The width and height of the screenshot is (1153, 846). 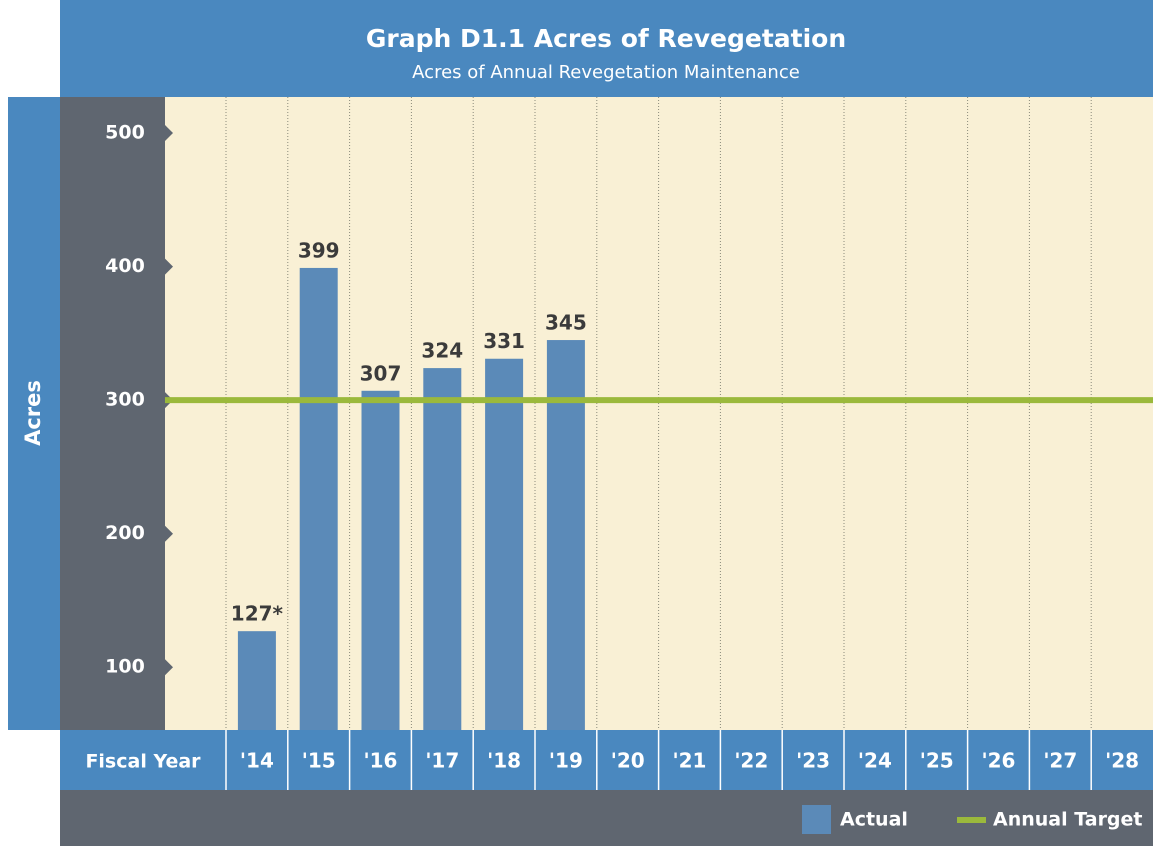 What do you see at coordinates (566, 761) in the screenshot?
I see `x-tick-label: '19` at bounding box center [566, 761].